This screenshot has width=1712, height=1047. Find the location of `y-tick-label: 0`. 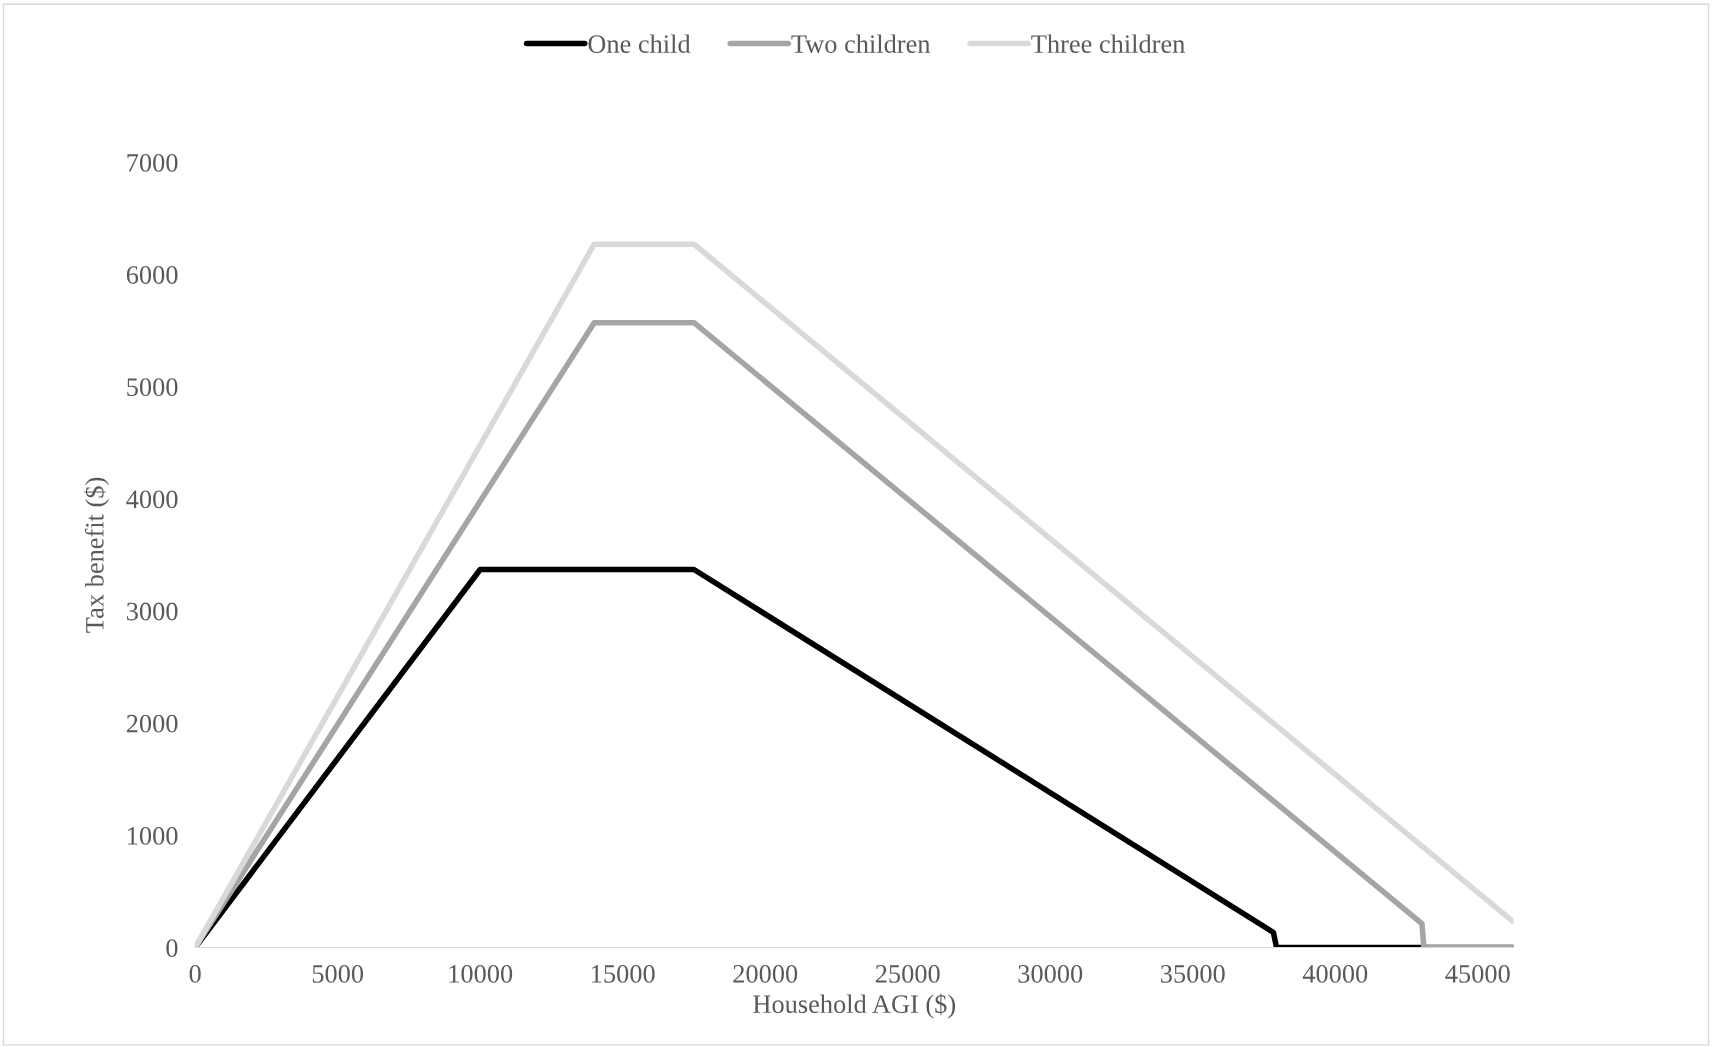

y-tick-label: 0 is located at coordinates (172, 948).